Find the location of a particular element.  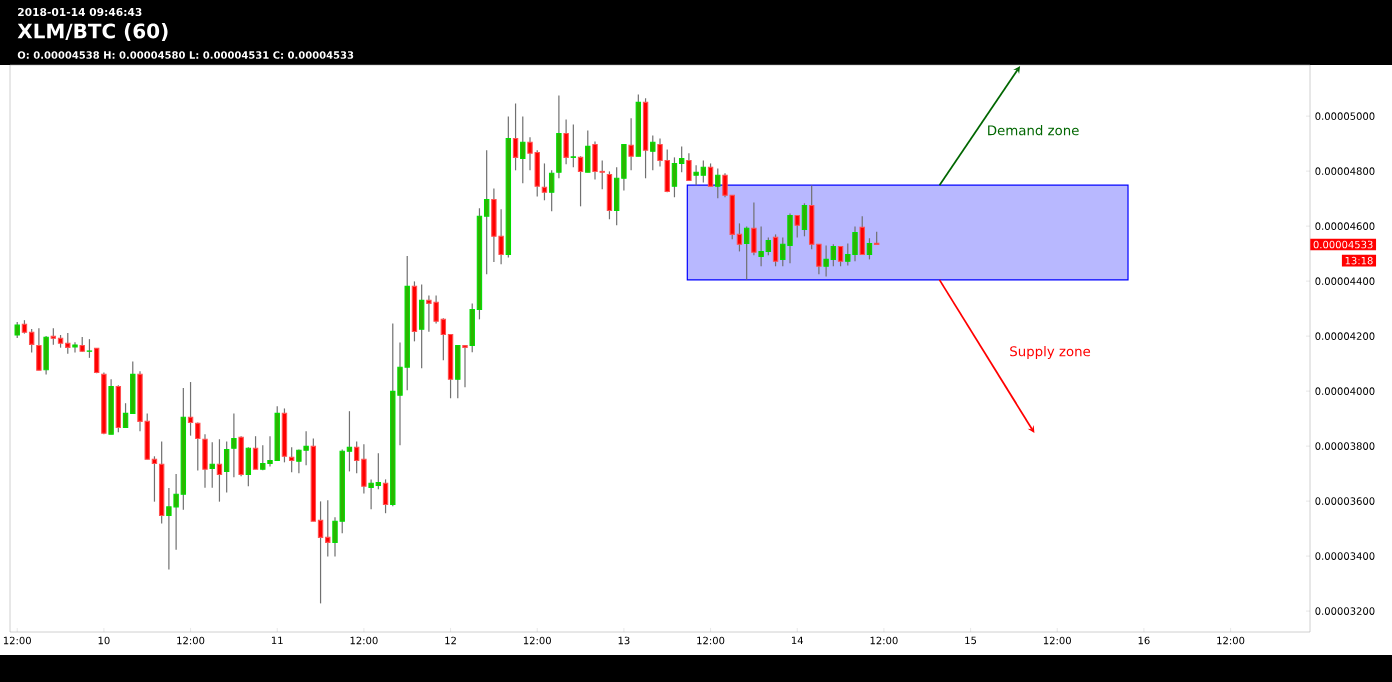

text: 13:18 is located at coordinates (1359, 260).